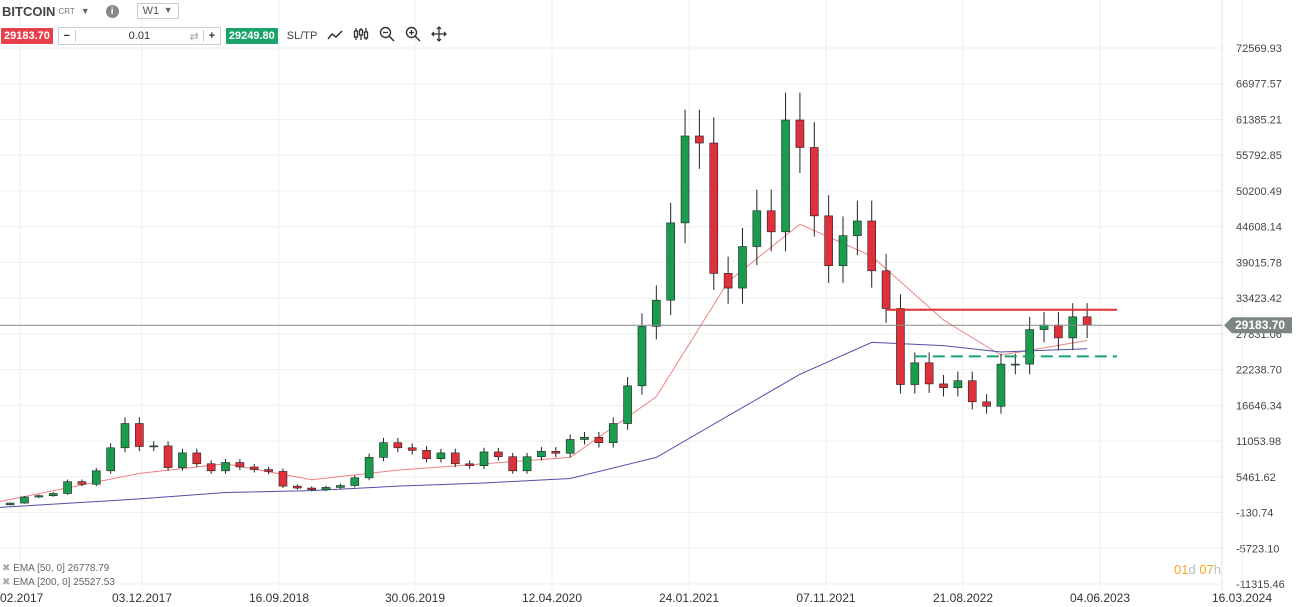  What do you see at coordinates (1259, 371) in the screenshot?
I see `y-tick-label: 22238.70` at bounding box center [1259, 371].